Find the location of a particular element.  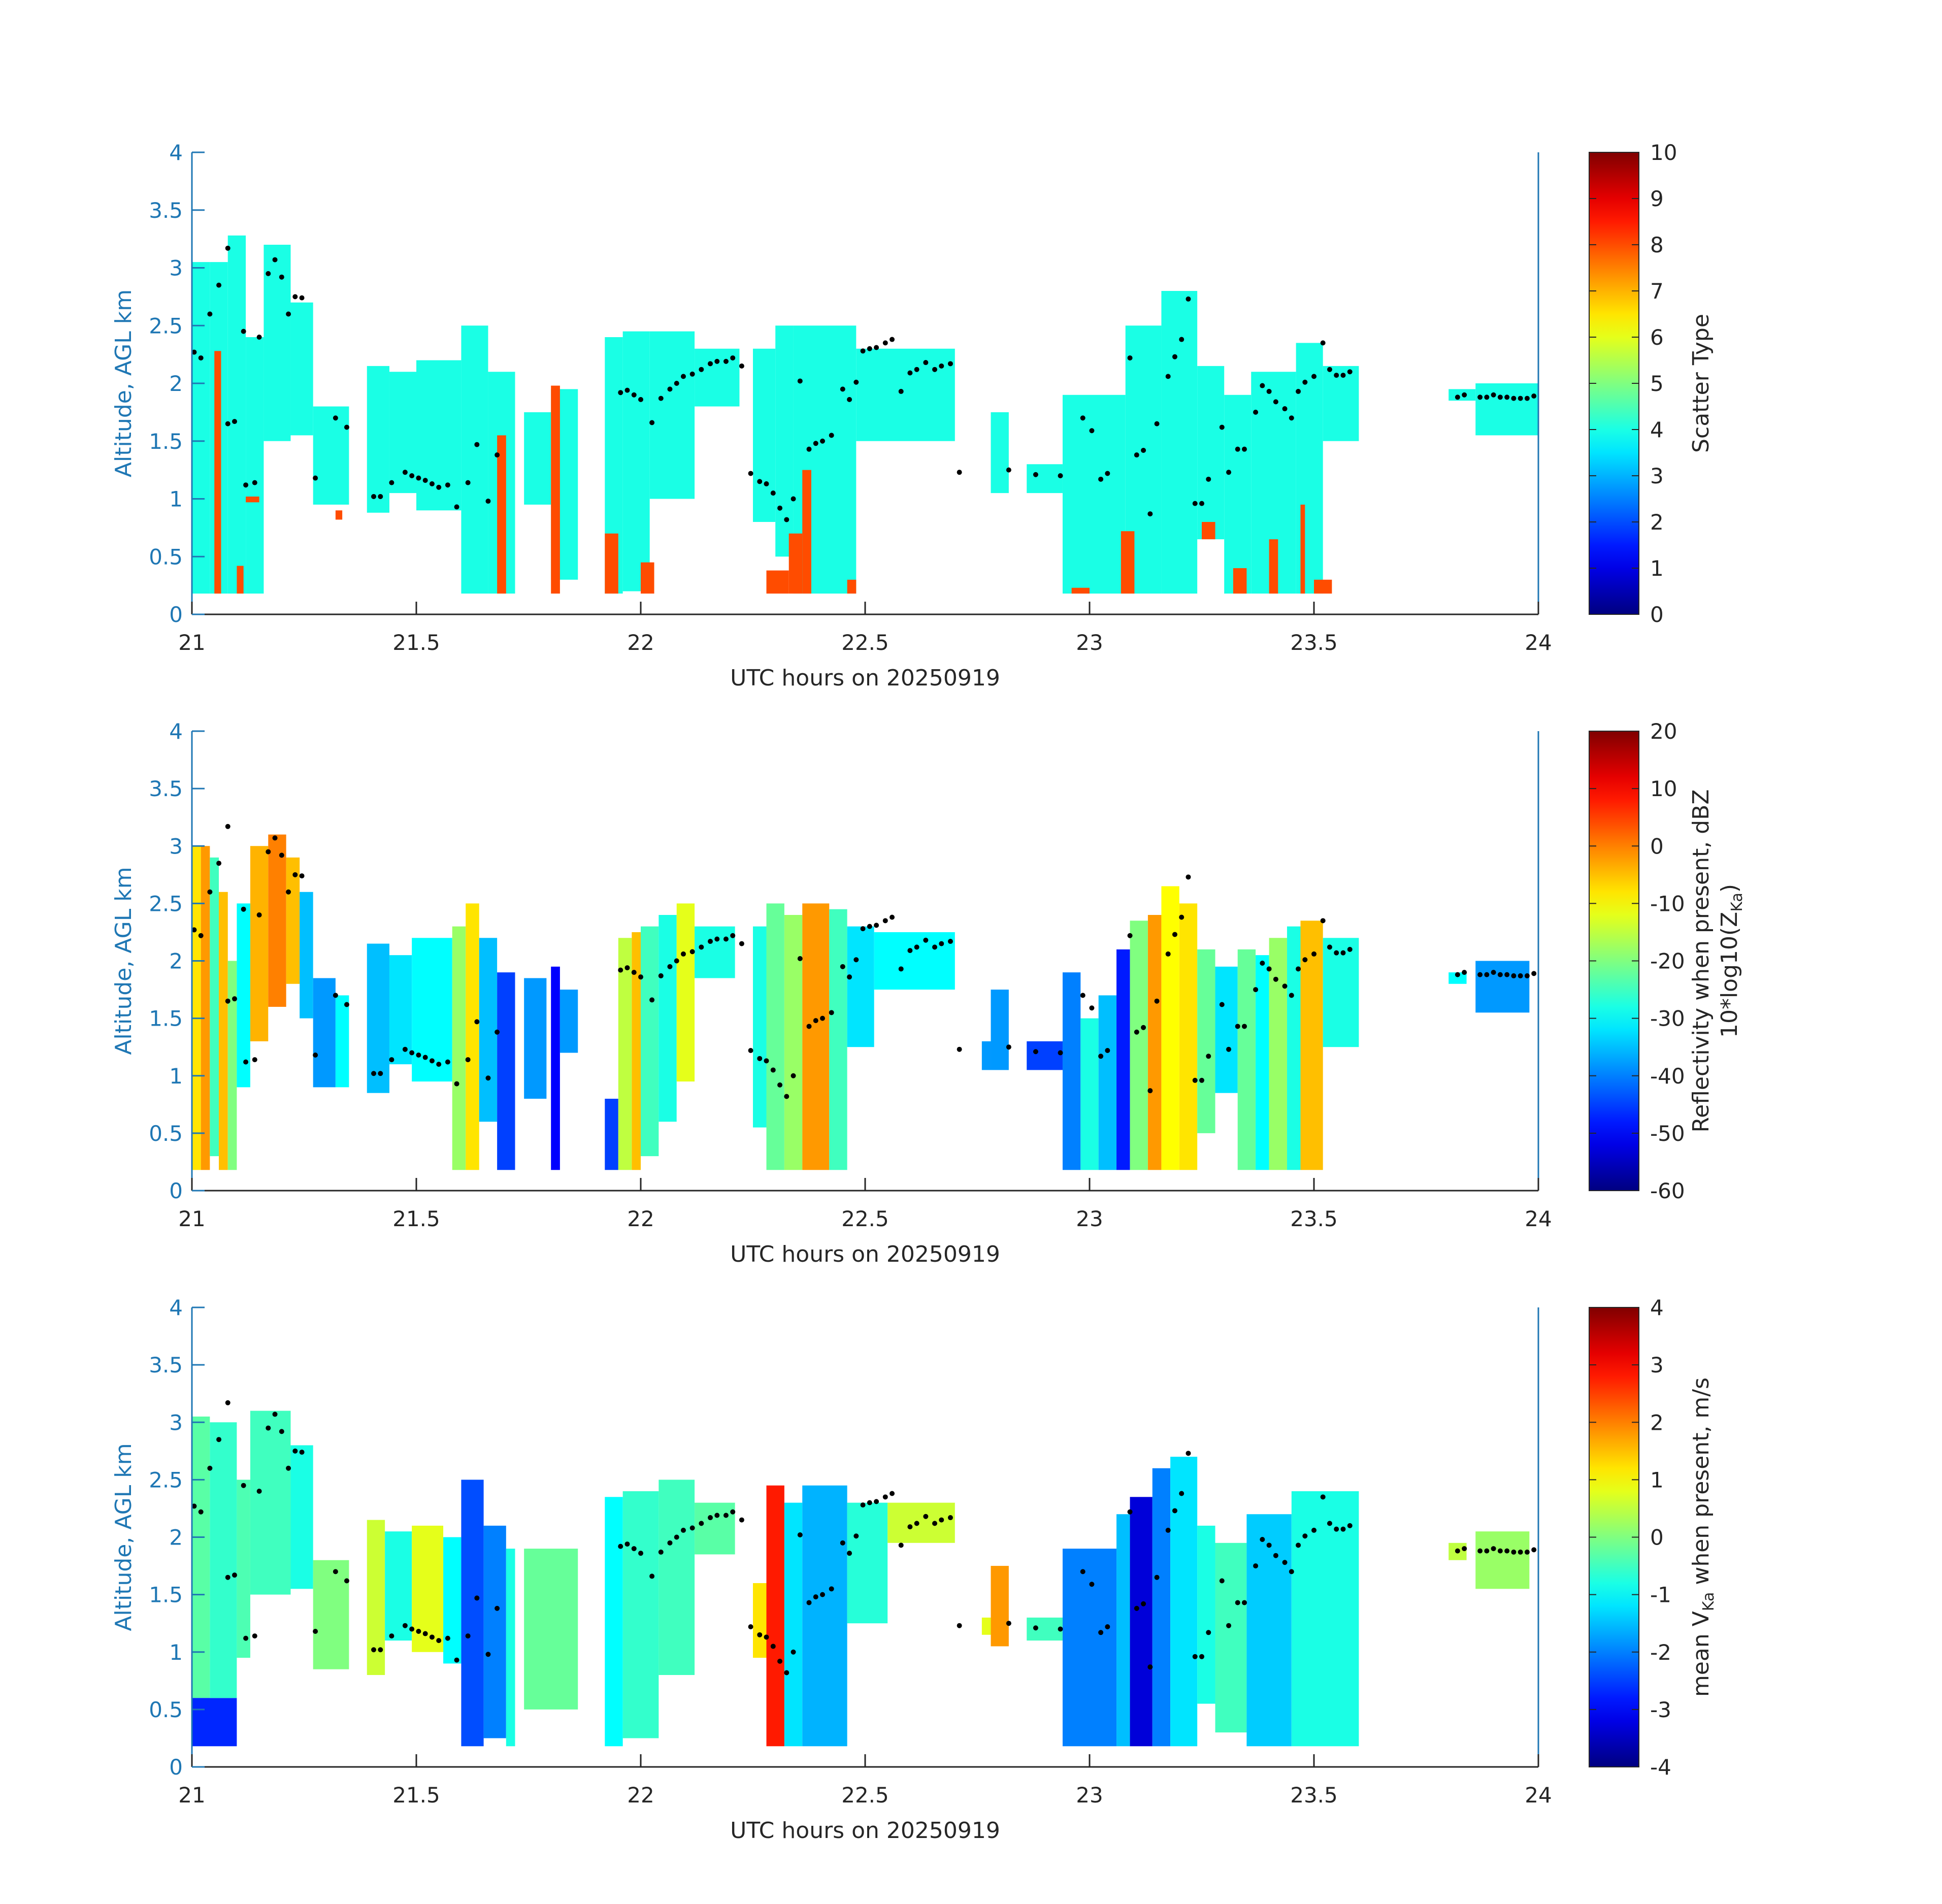

colorbar-label: Reflectivity when present, dBZ is located at coordinates (1701, 962).